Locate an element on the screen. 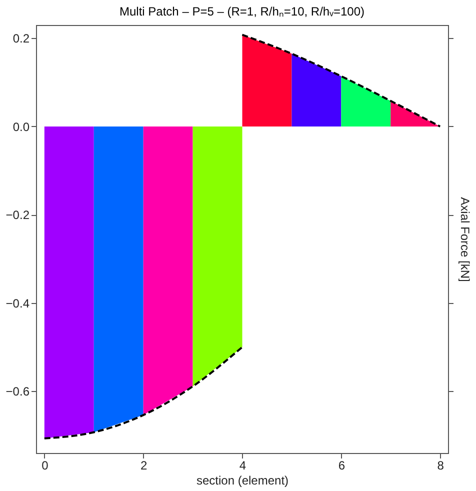  x-tick-label: 4 is located at coordinates (242, 465).